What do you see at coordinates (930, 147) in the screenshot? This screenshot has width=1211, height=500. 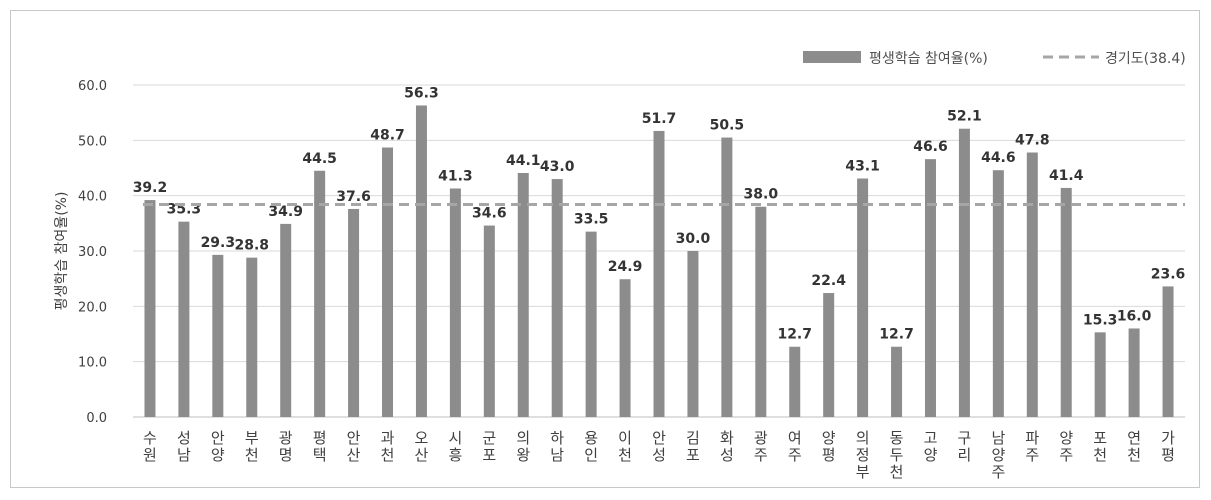 I see `data-label: 46.6` at bounding box center [930, 147].